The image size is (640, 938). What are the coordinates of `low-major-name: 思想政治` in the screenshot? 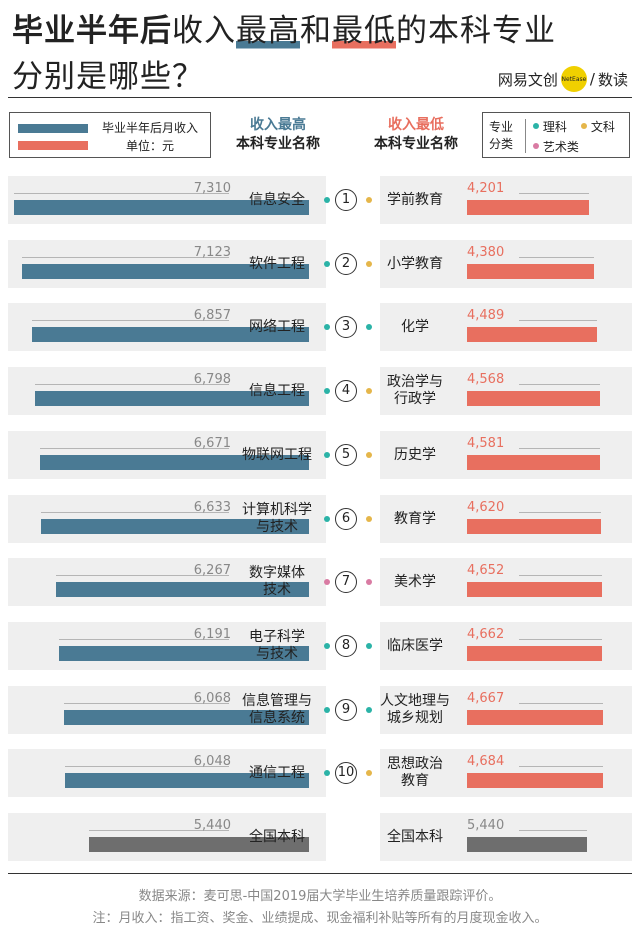 It's located at (415, 764).